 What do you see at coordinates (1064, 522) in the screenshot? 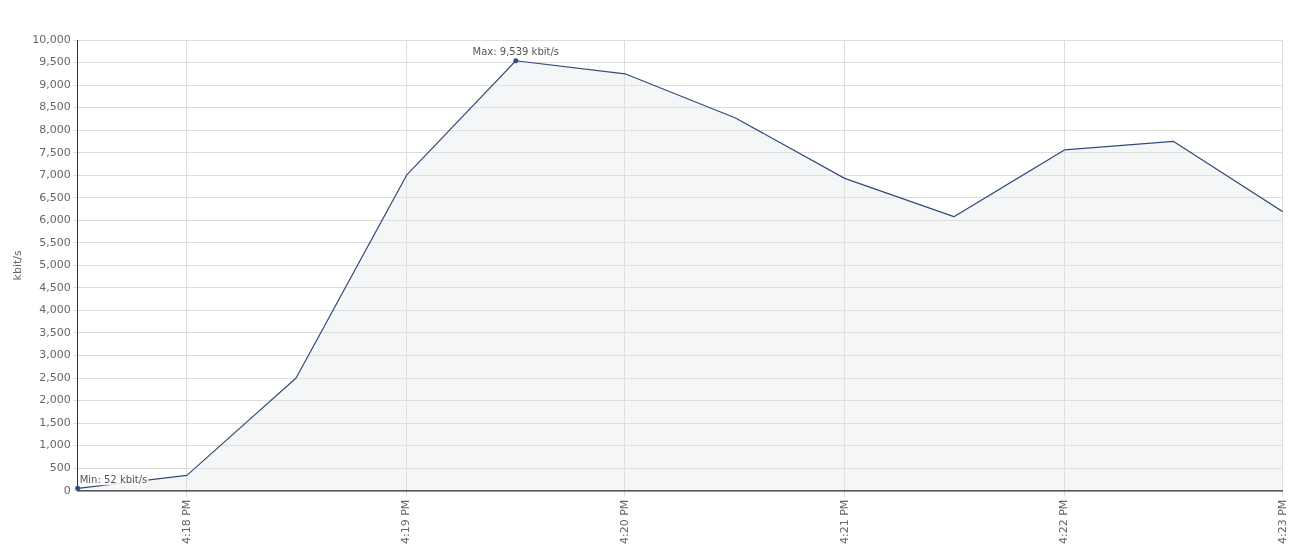
I see `x-tick-label: 4:22 PM` at bounding box center [1064, 522].